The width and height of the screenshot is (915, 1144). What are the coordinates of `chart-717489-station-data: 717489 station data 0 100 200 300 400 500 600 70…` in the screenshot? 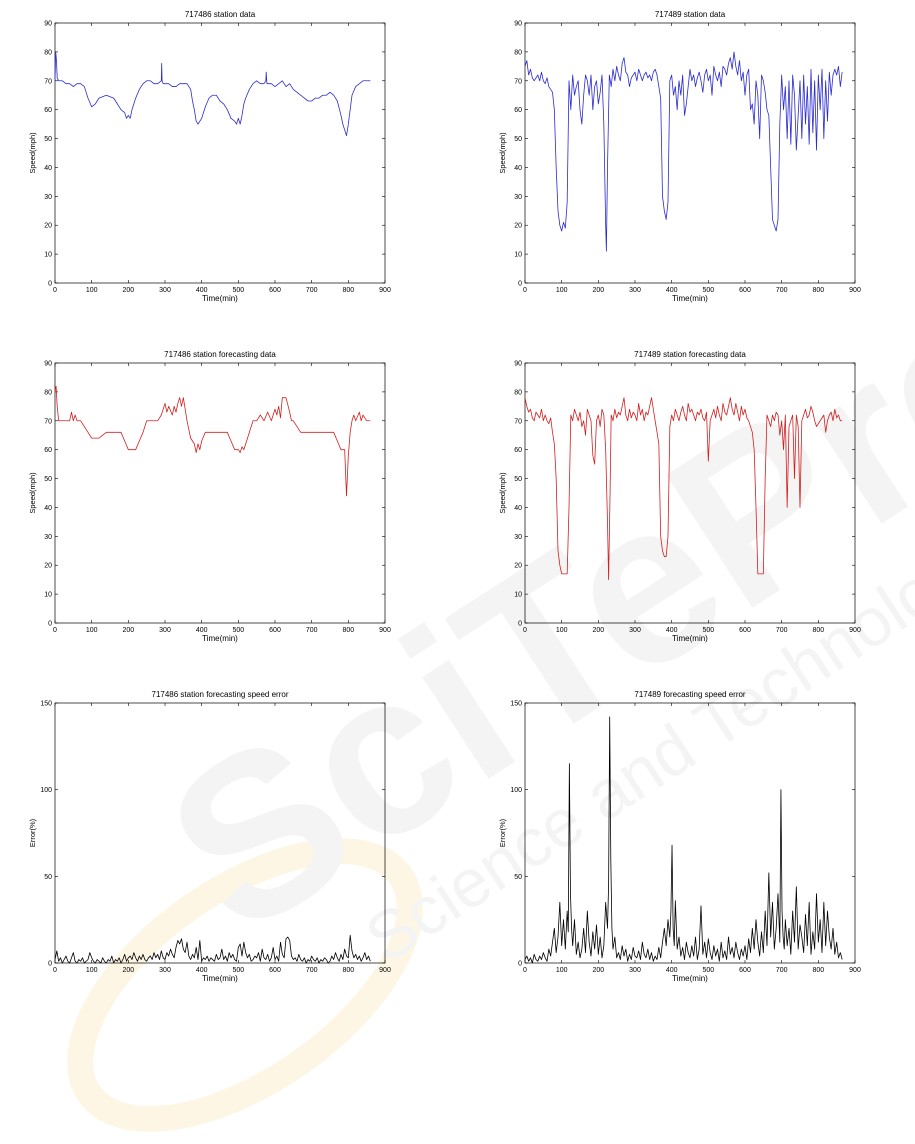 It's located at (685, 165).